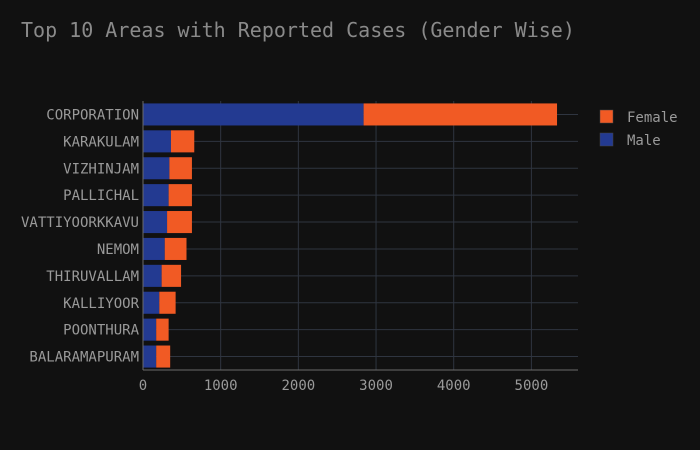 This screenshot has height=450, width=700. Describe the element at coordinates (101, 196) in the screenshot. I see `y-tick-label: PALLICHAL` at that location.